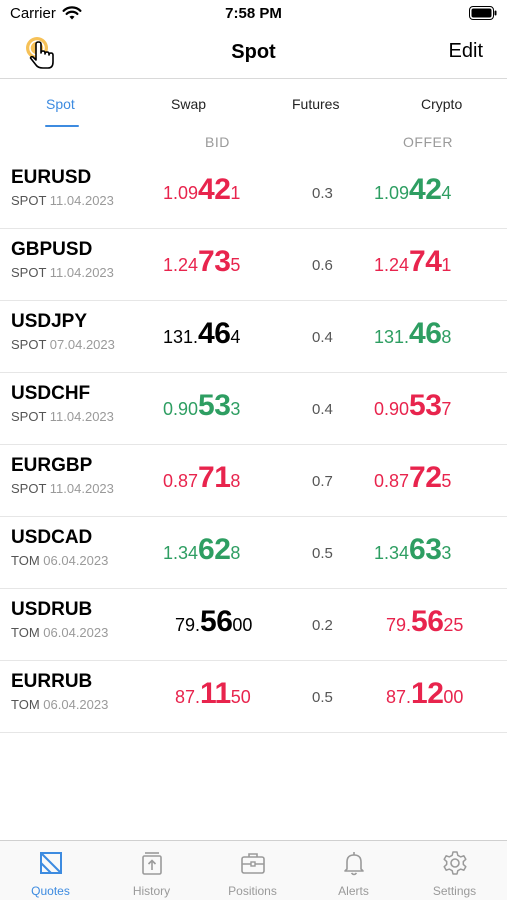  I want to click on bid-price: 87.1150, so click(213, 694).